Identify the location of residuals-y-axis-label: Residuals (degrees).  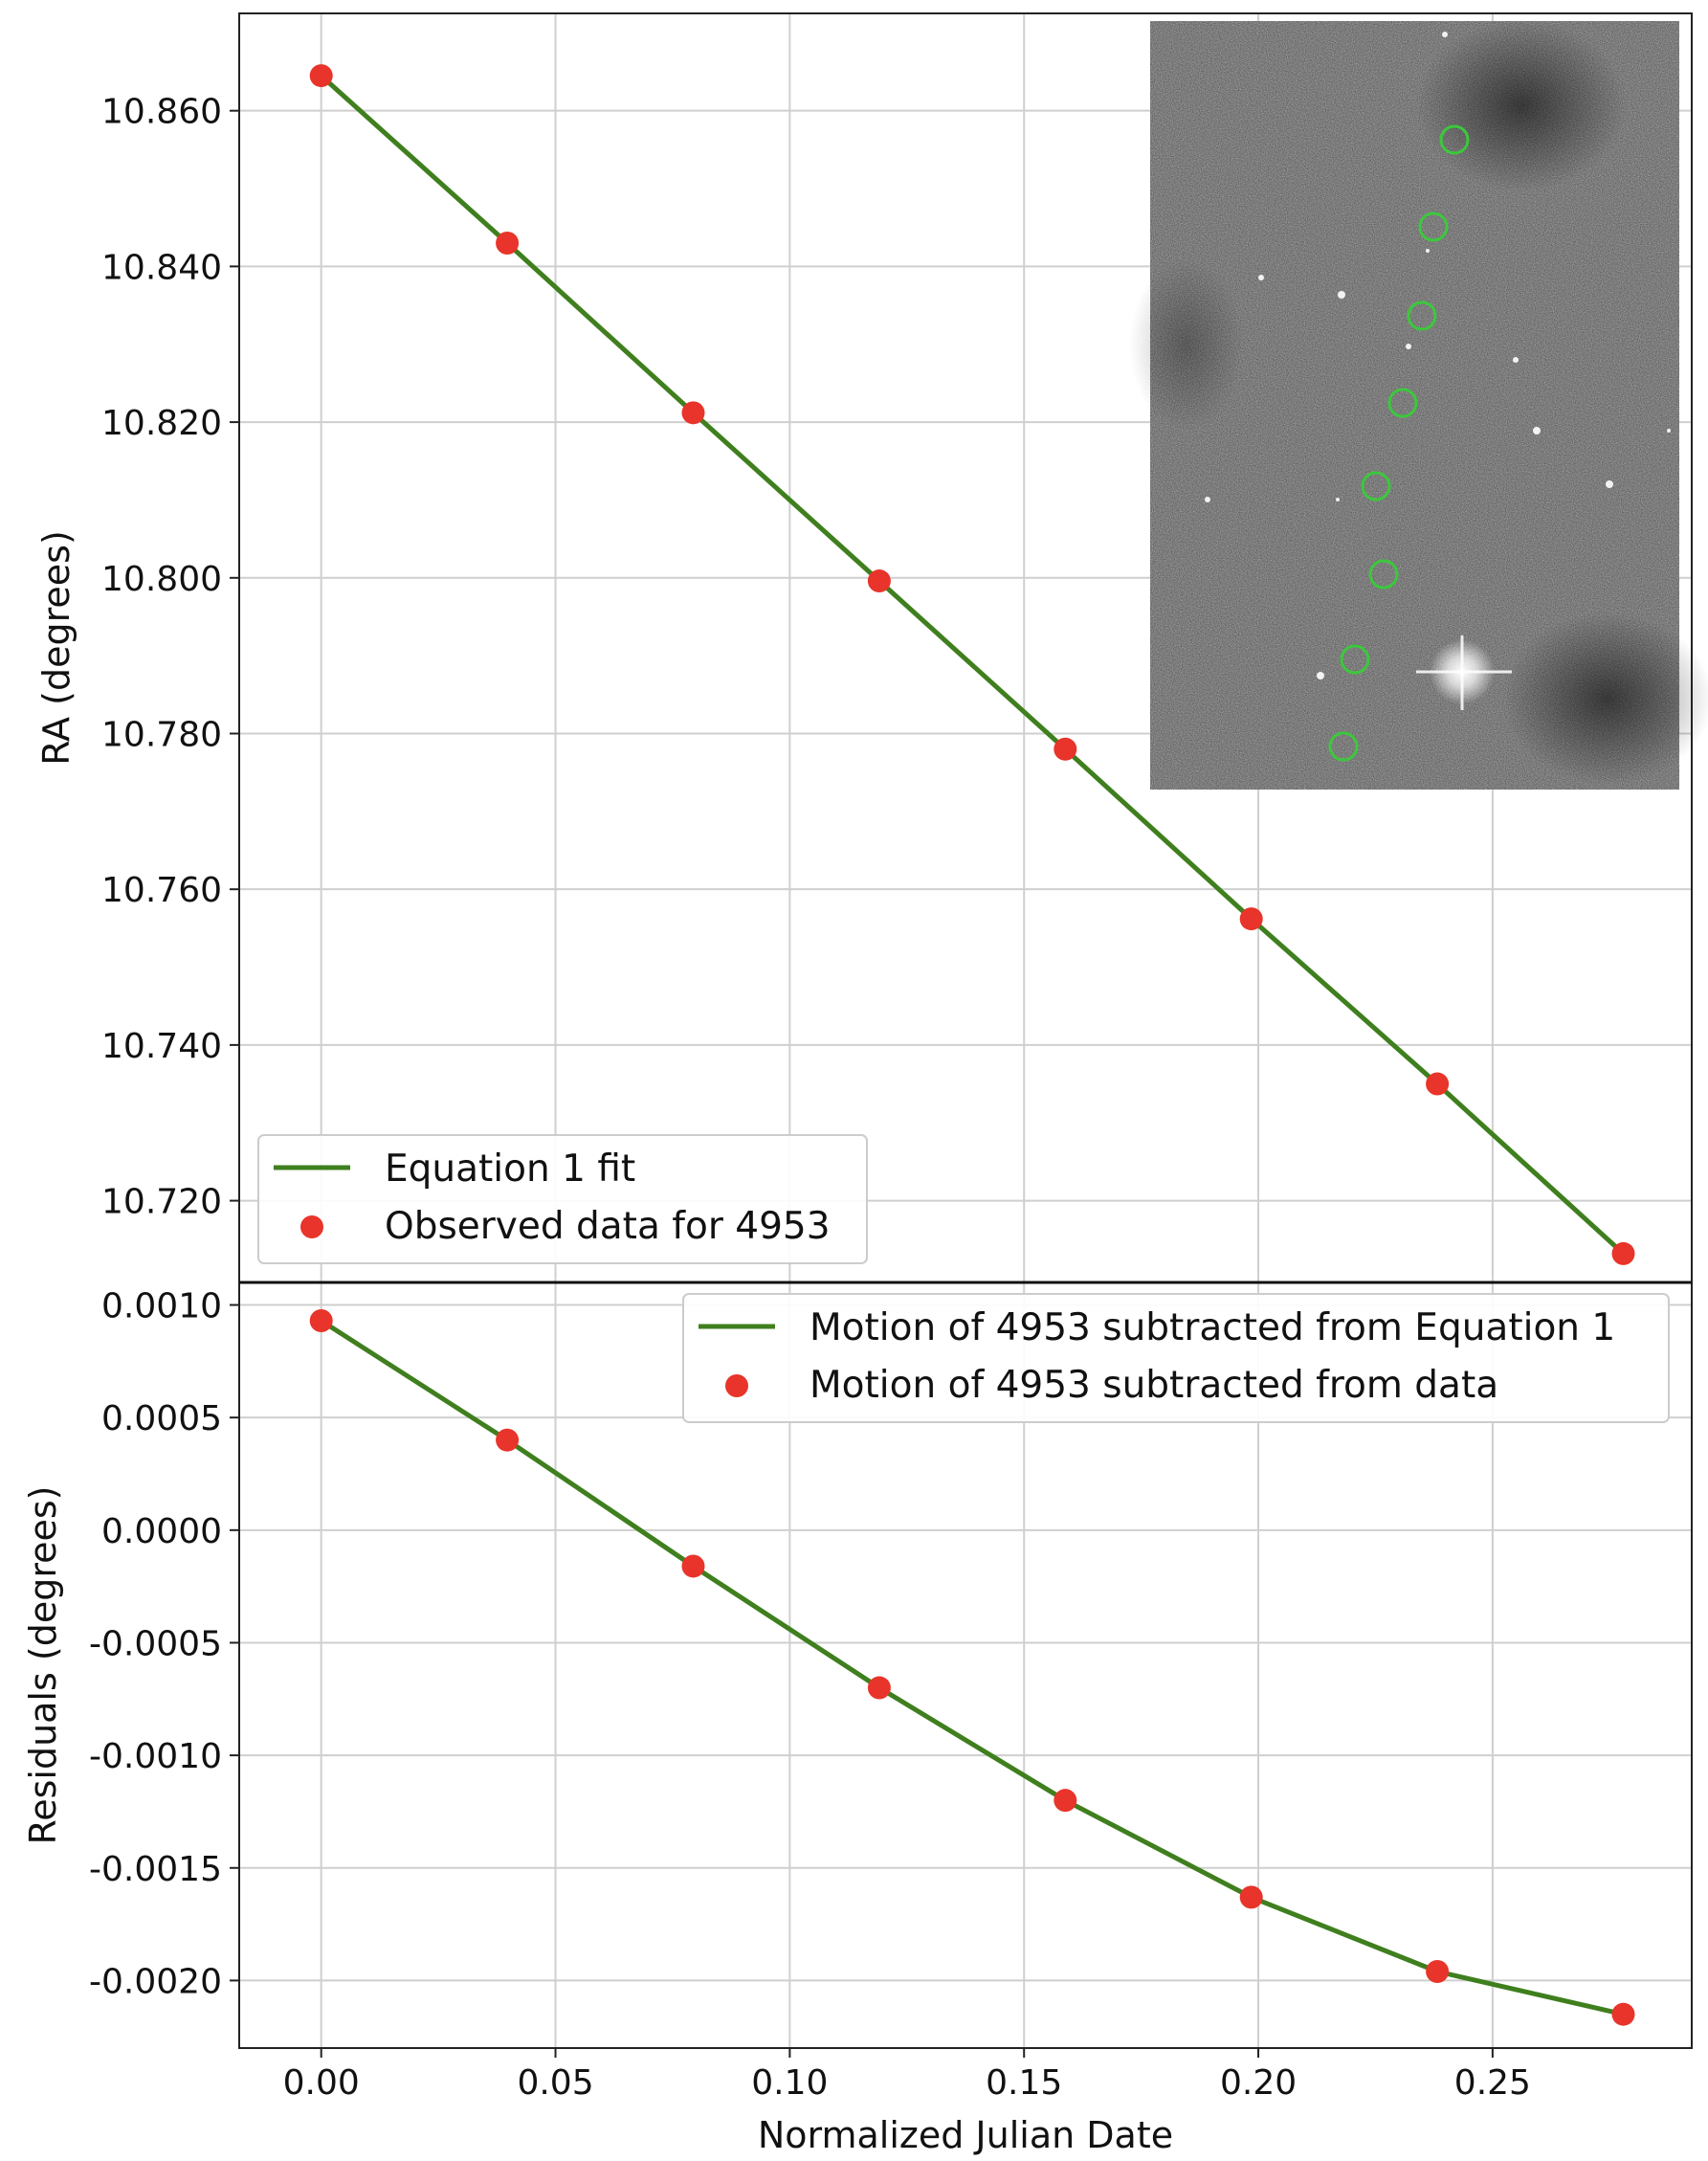
(43, 1665).